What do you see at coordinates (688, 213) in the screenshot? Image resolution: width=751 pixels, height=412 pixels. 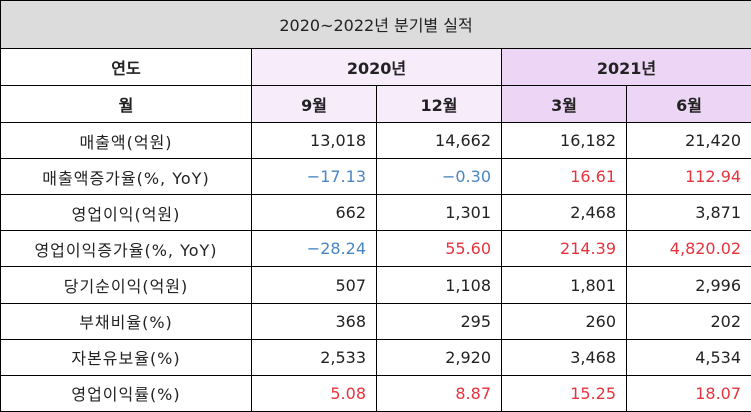 I see `value-cell: 3,871` at bounding box center [688, 213].